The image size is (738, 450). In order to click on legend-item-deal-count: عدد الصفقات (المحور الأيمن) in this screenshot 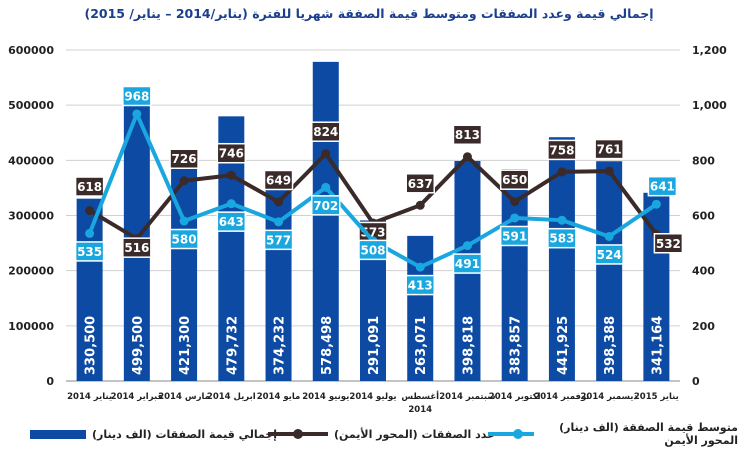, I will do `click(381, 434)`.